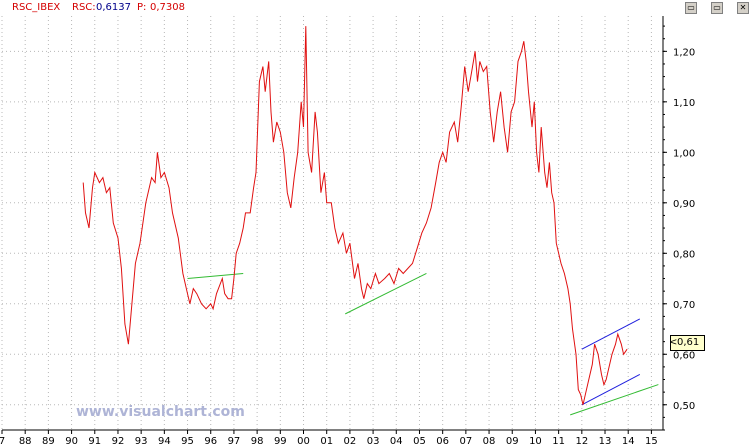  Describe the element at coordinates (419, 441) in the screenshot. I see `x-tick-label: 05` at that location.